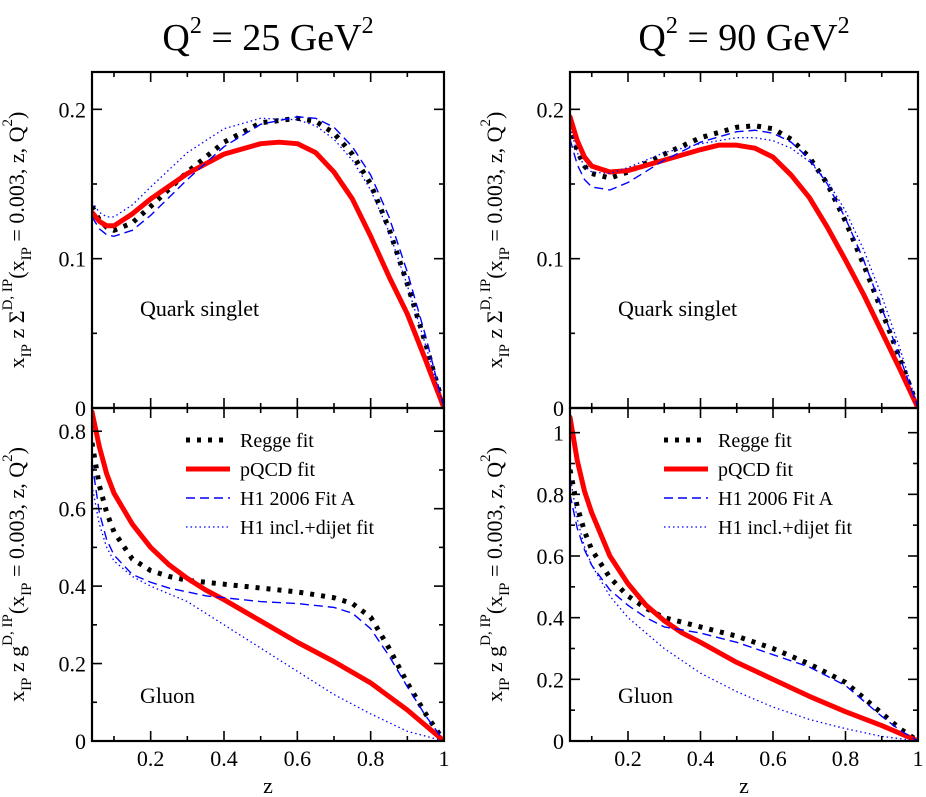 The height and width of the screenshot is (797, 926). What do you see at coordinates (558, 433) in the screenshot?
I see `ytick-label: 1` at bounding box center [558, 433].